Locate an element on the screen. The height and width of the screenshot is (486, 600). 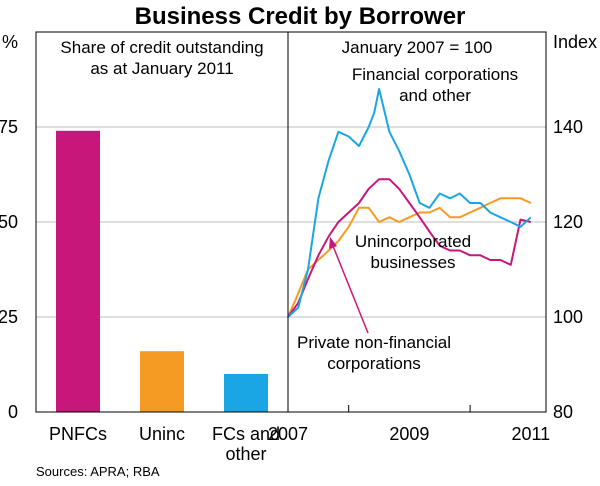
annotation-arrowhead is located at coordinates (333, 243).